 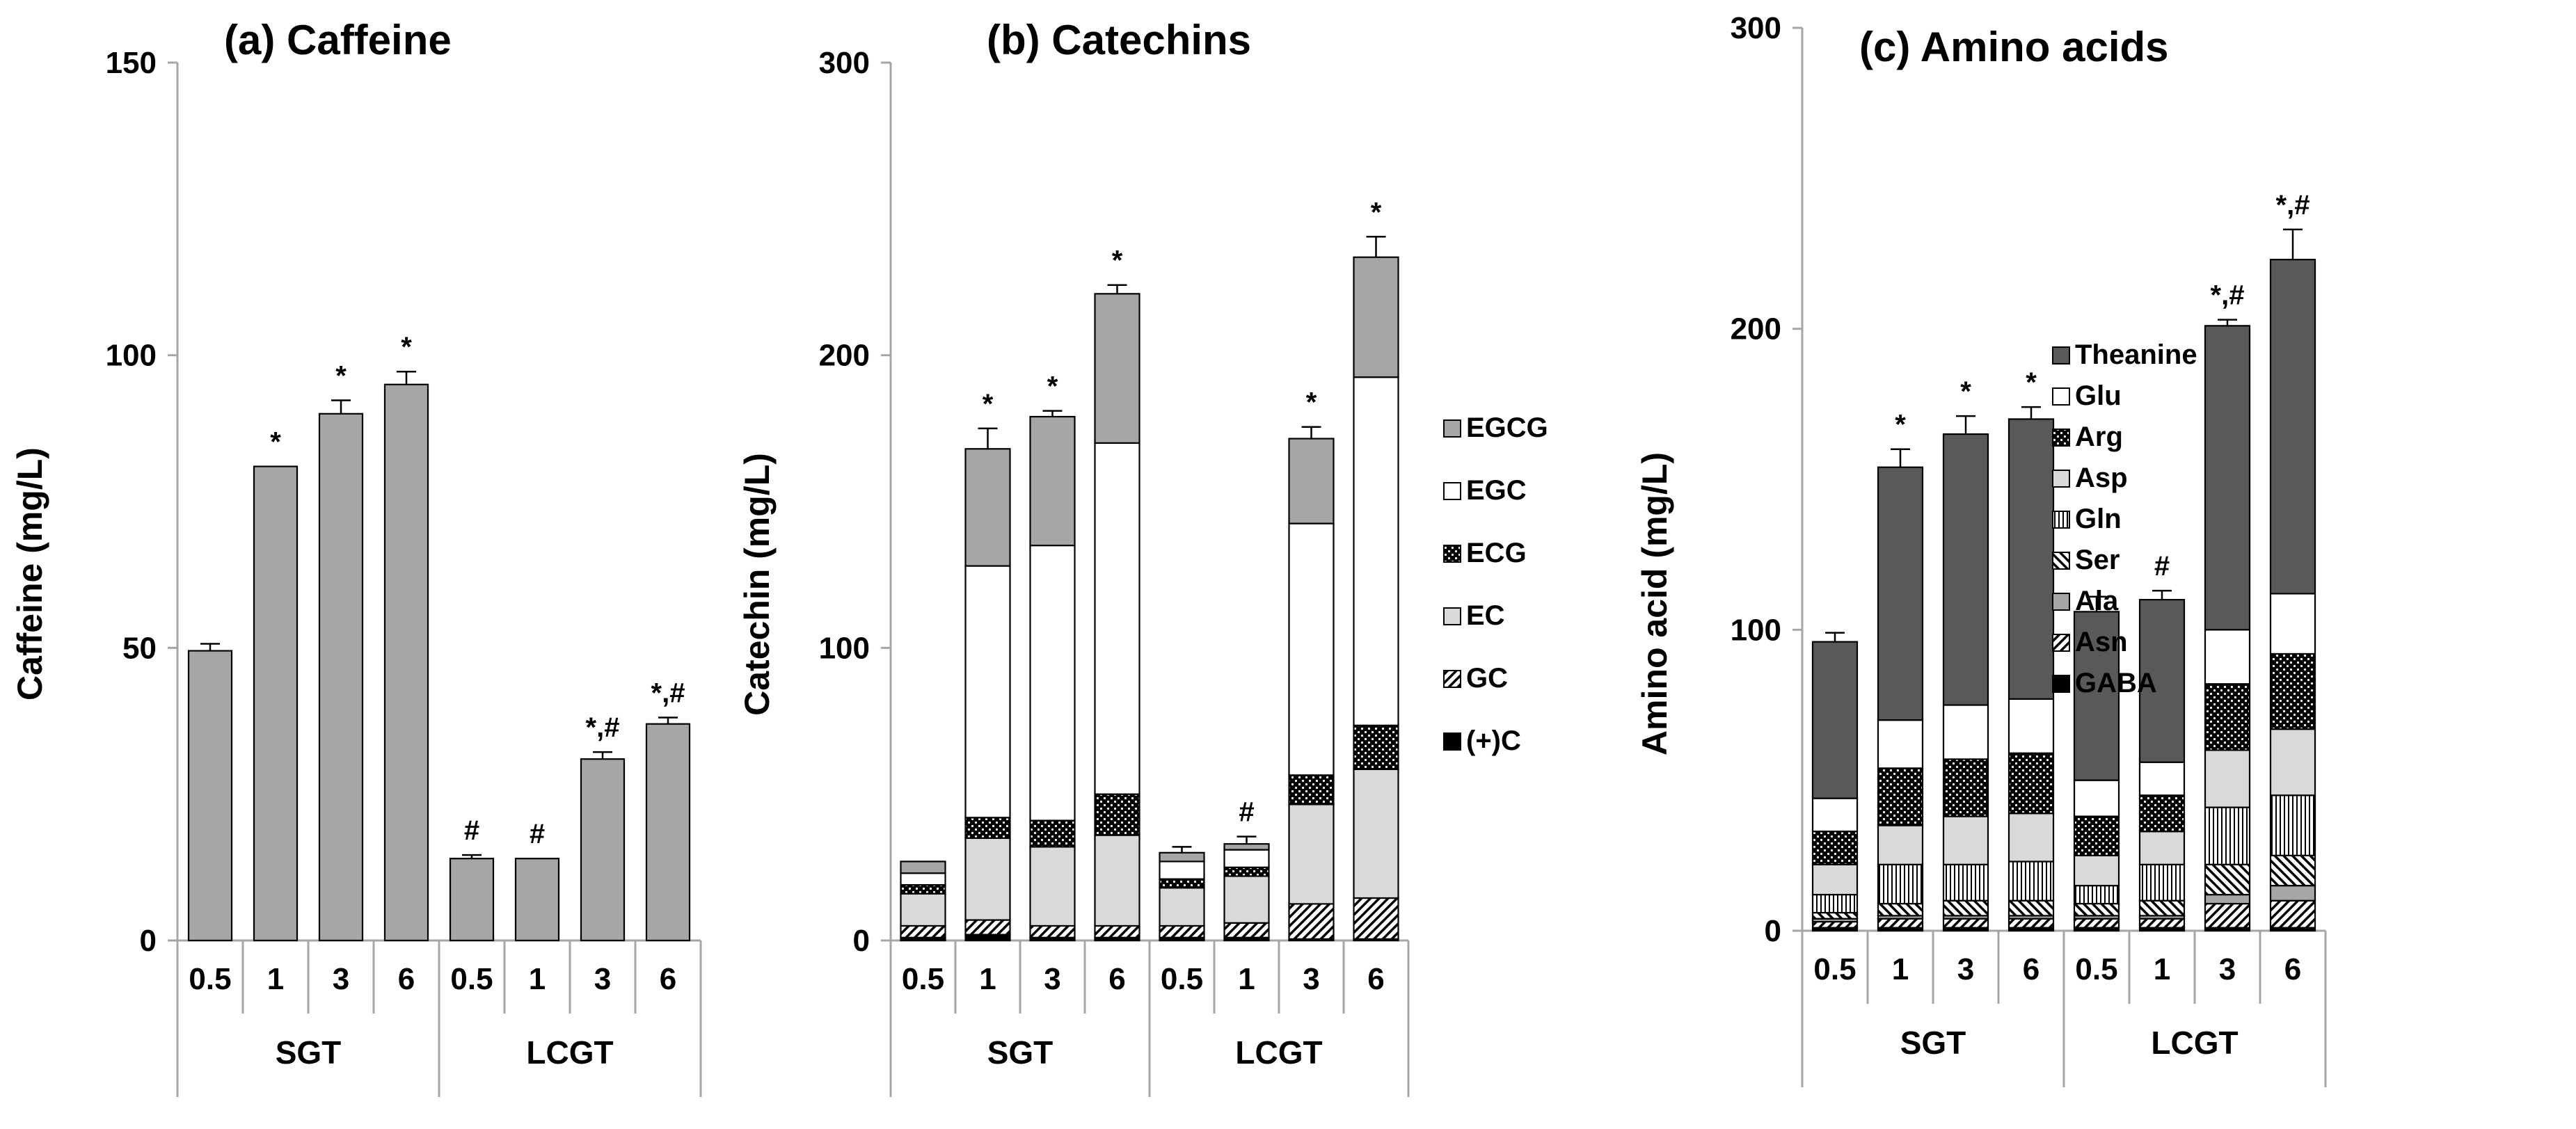 I want to click on legend-swatch-ec, so click(x=1452, y=616).